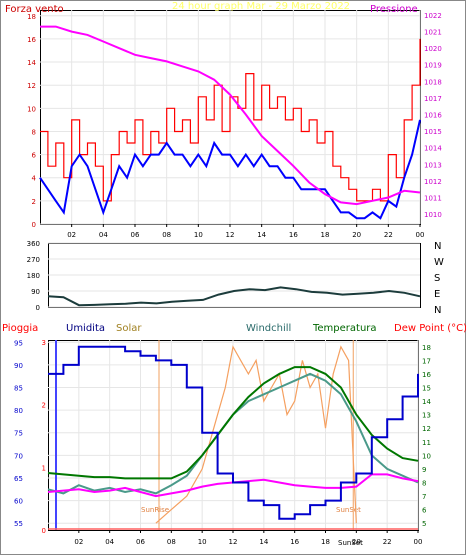 This screenshot has height=555, width=466. I want to click on p3-temp-tick-label: 6, so click(424, 511).